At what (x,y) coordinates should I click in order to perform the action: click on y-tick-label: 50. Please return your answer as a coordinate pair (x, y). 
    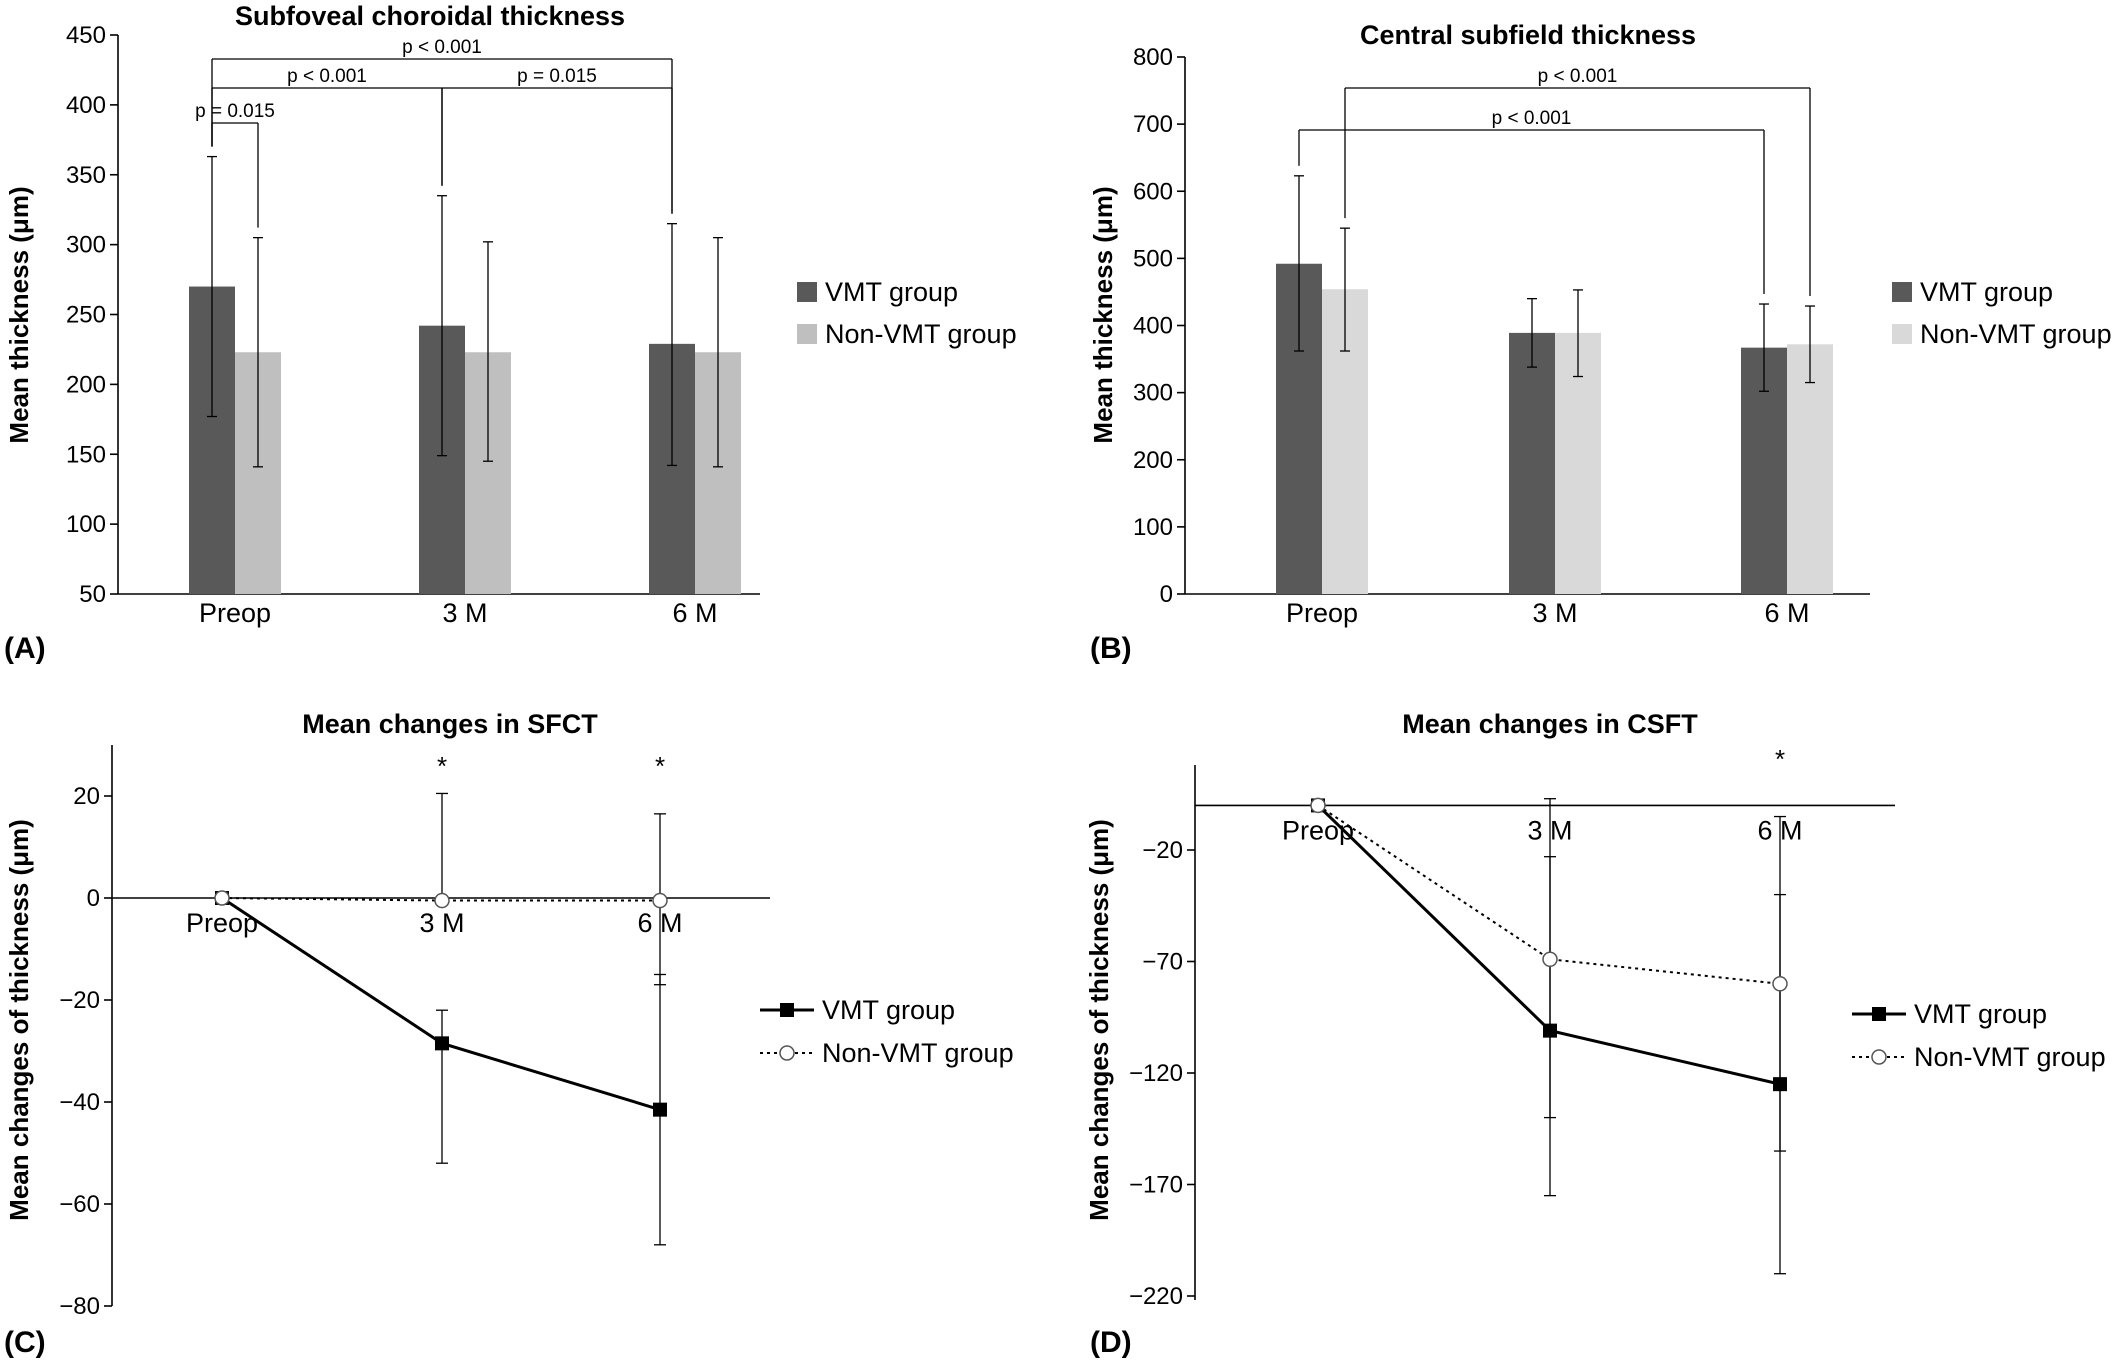
    Looking at the image, I should click on (92, 594).